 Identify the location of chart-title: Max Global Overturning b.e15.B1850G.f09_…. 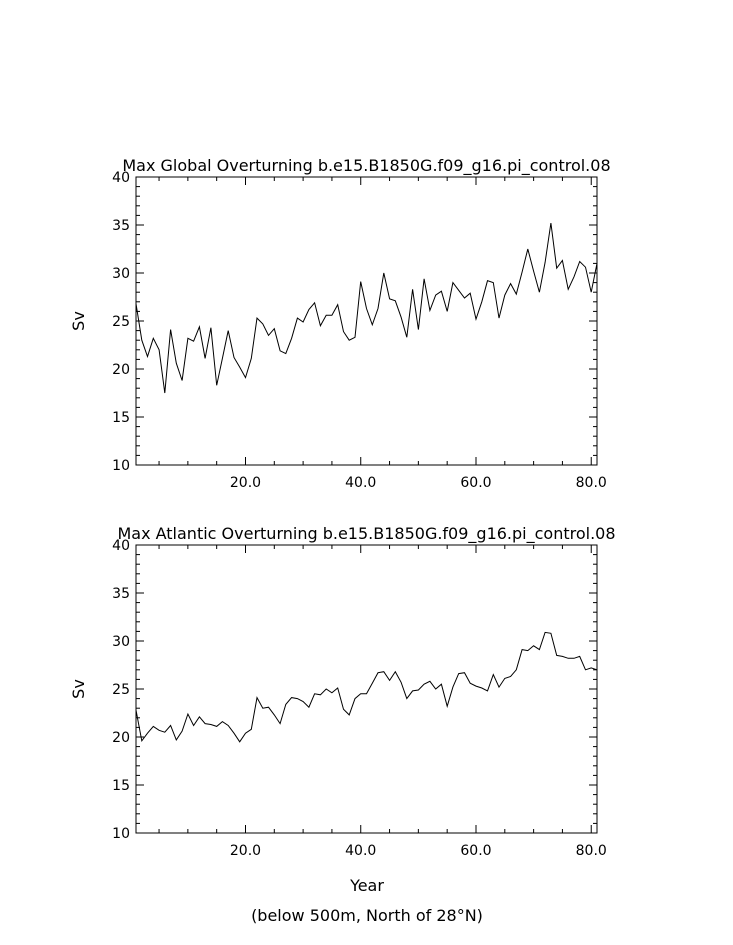
(366, 166).